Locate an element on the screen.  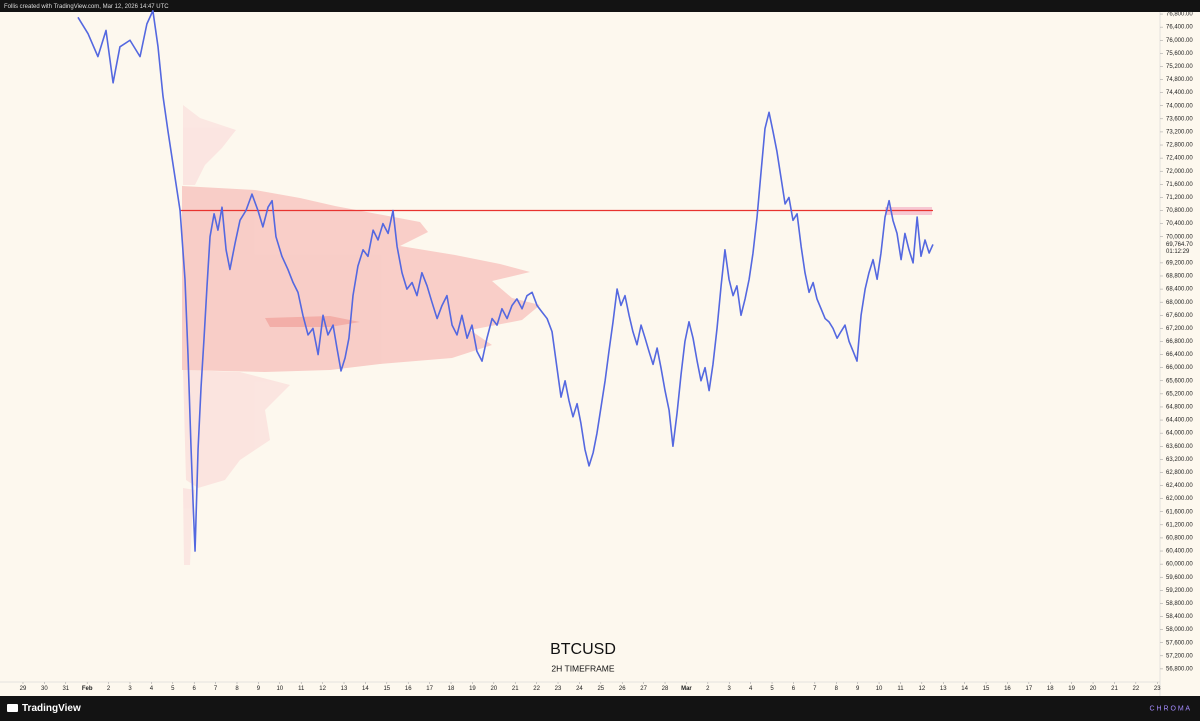
y-tick-label: 70,400.00 is located at coordinates (1179, 224).